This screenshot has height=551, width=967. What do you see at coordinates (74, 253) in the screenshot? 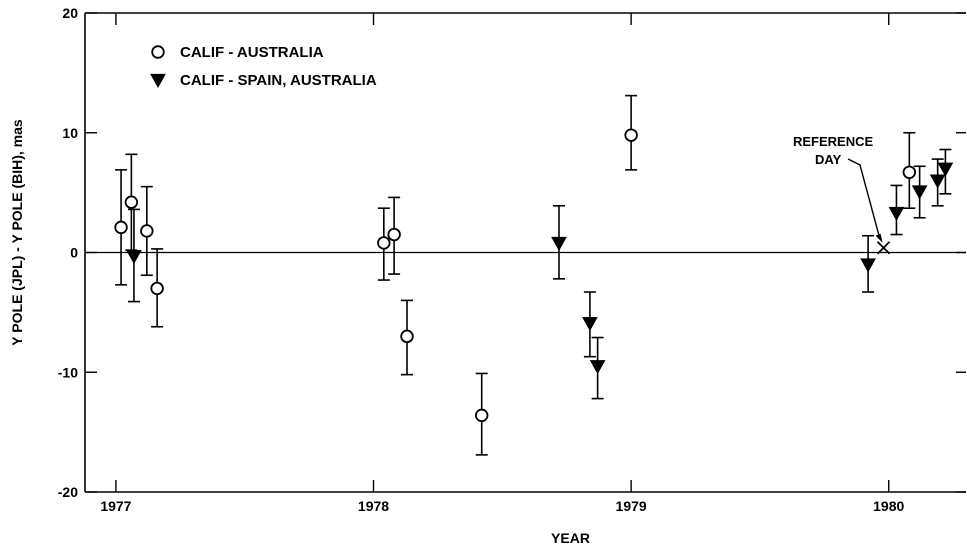
I see `y-tick-label: 0` at bounding box center [74, 253].